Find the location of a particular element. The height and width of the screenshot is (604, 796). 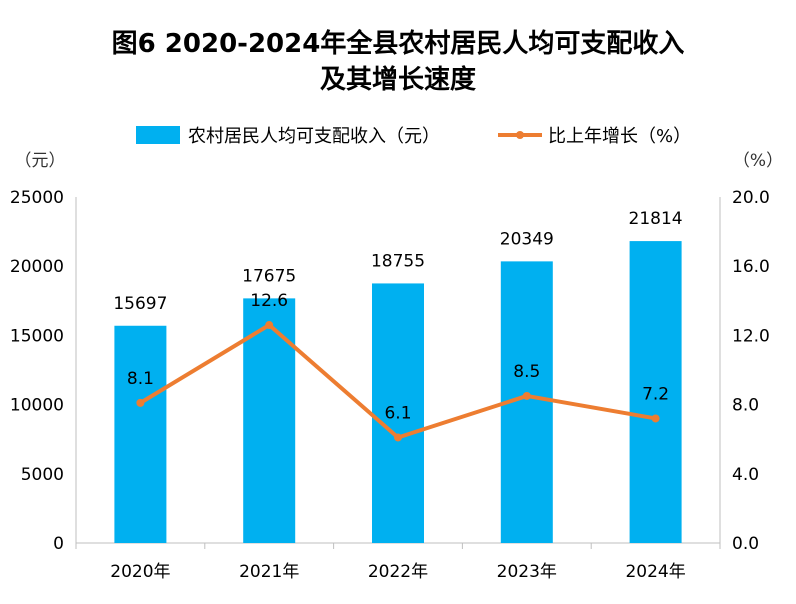

growth-data-label: 6.1 is located at coordinates (397, 413).